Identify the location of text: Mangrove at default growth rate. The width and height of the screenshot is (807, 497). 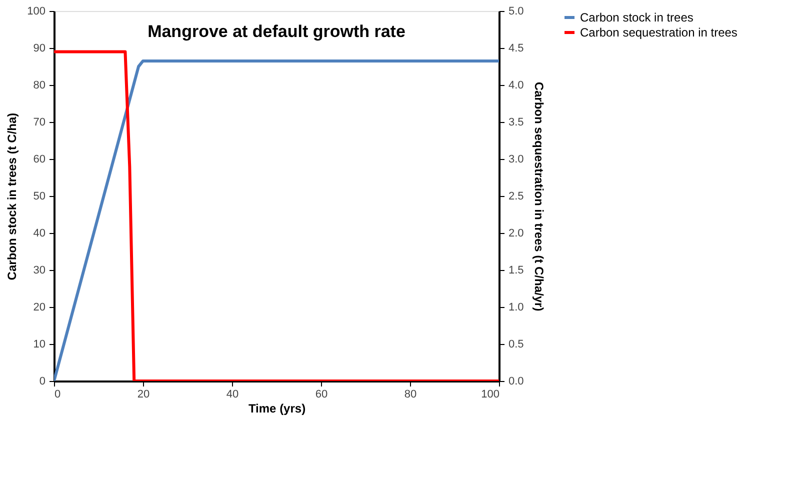
(277, 31).